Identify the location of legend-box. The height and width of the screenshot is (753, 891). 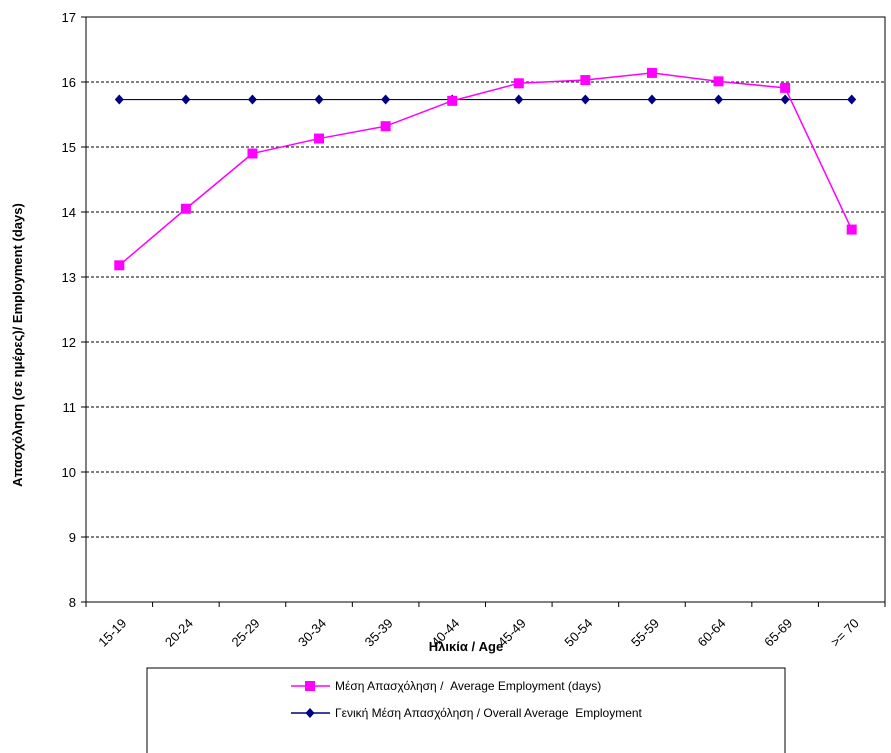
(466, 710).